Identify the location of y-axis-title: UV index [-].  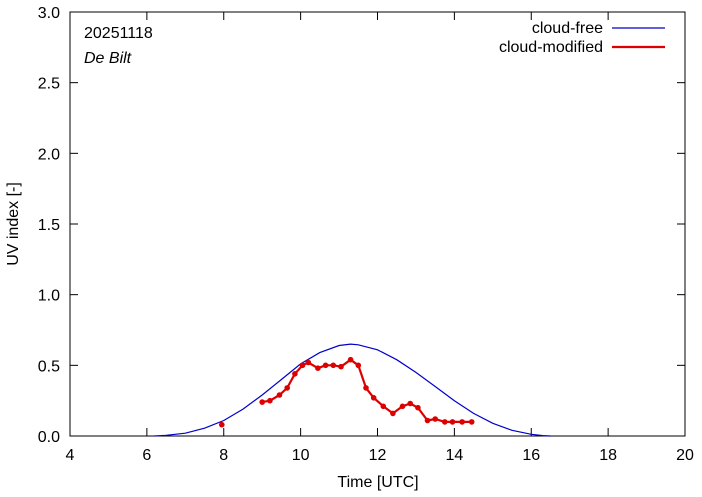
(13, 224).